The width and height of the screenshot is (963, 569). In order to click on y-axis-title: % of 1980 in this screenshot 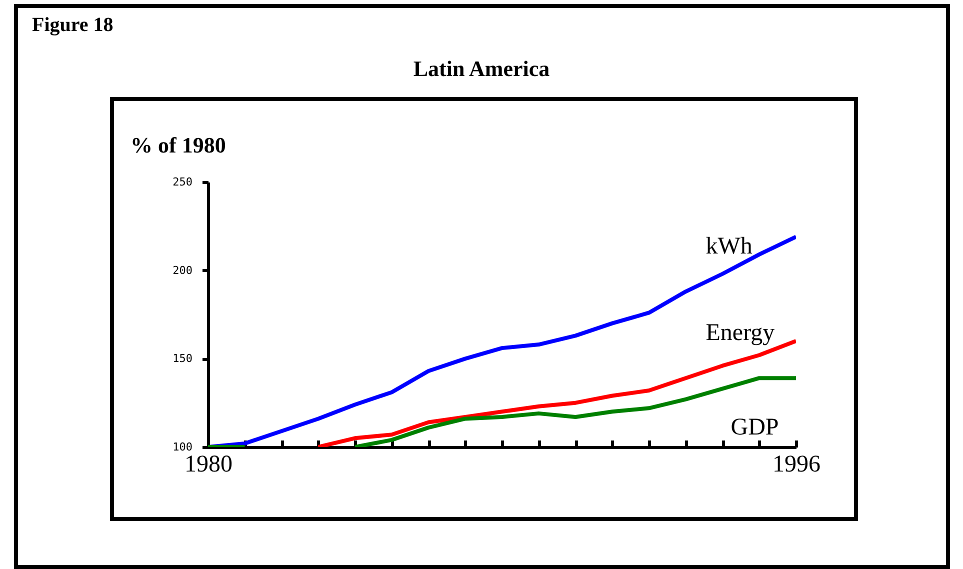, I will do `click(178, 145)`.